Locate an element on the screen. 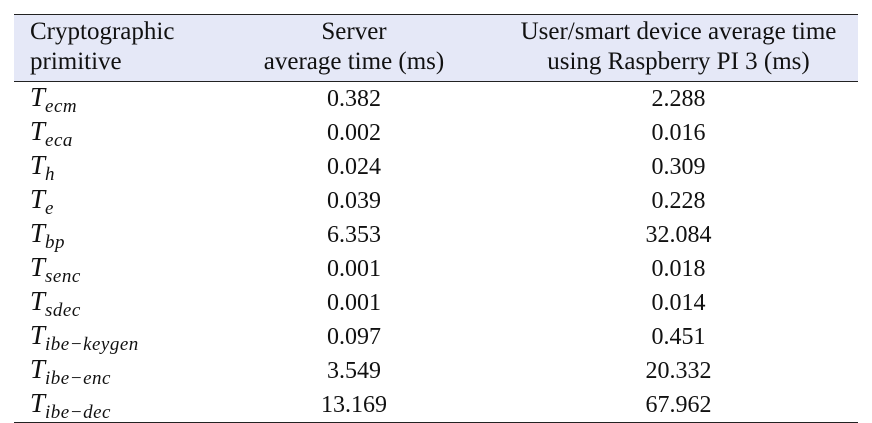 Image resolution: width=872 pixels, height=423 pixels. primitive-subscript: eca is located at coordinates (59, 140).